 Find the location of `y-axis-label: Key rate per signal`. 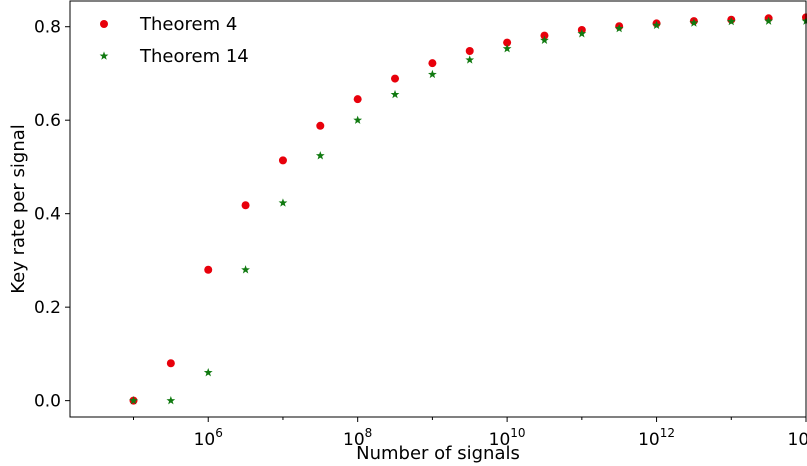

y-axis-label: Key rate per signal is located at coordinates (18, 209).